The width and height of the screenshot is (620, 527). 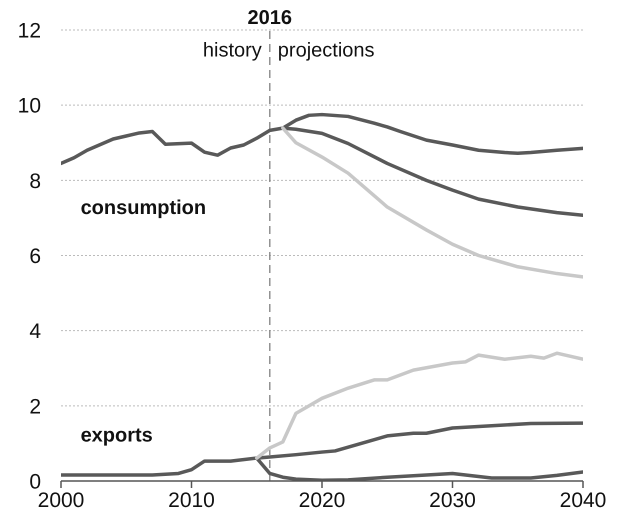 What do you see at coordinates (35, 256) in the screenshot?
I see `y-tick-label: 6` at bounding box center [35, 256].